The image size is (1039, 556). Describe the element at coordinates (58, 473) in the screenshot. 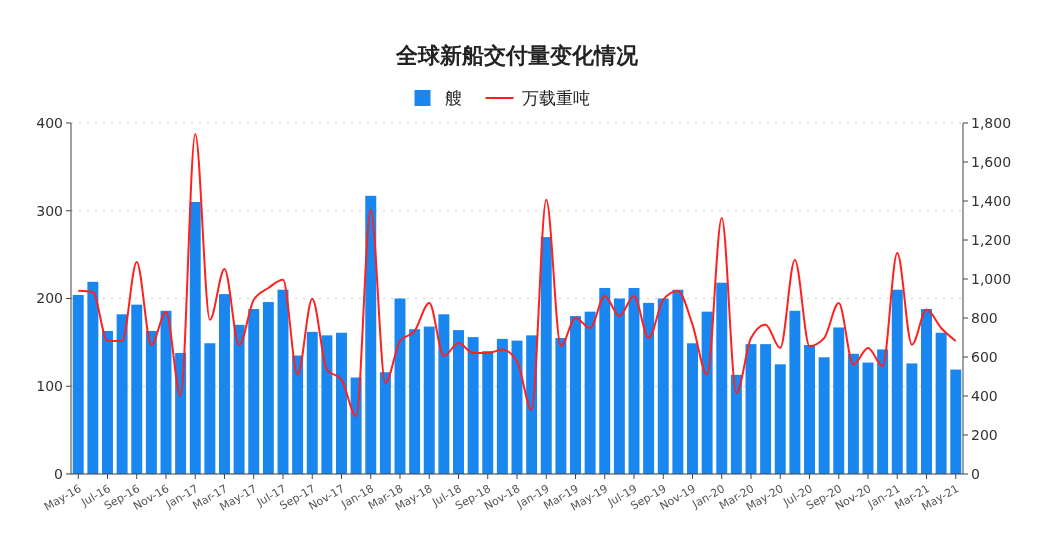

I see `y-tick-label: 0` at that location.